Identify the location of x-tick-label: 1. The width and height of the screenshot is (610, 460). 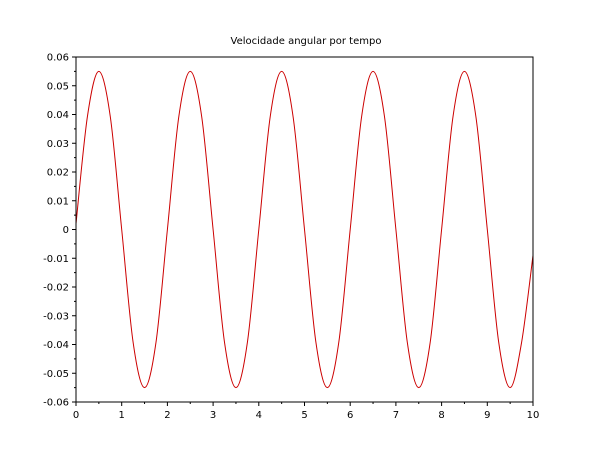
(122, 415).